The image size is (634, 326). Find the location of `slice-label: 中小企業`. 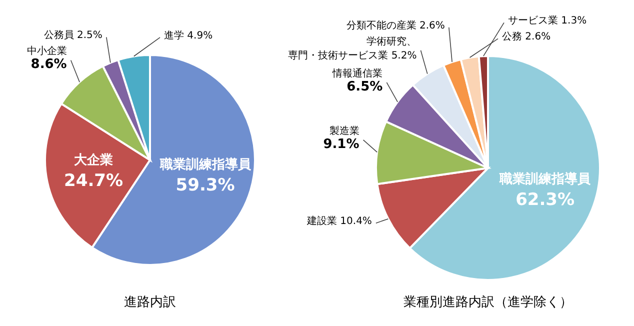

slice-label: 中小企業 is located at coordinates (46, 51).